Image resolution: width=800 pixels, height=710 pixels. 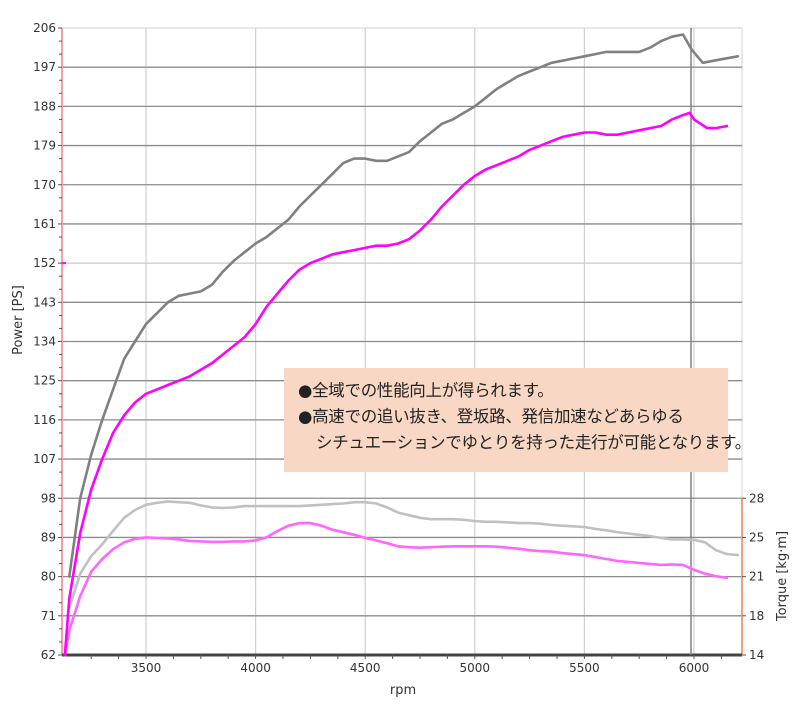 What do you see at coordinates (365, 668) in the screenshot?
I see `rpm-tick-label: 4500` at bounding box center [365, 668].